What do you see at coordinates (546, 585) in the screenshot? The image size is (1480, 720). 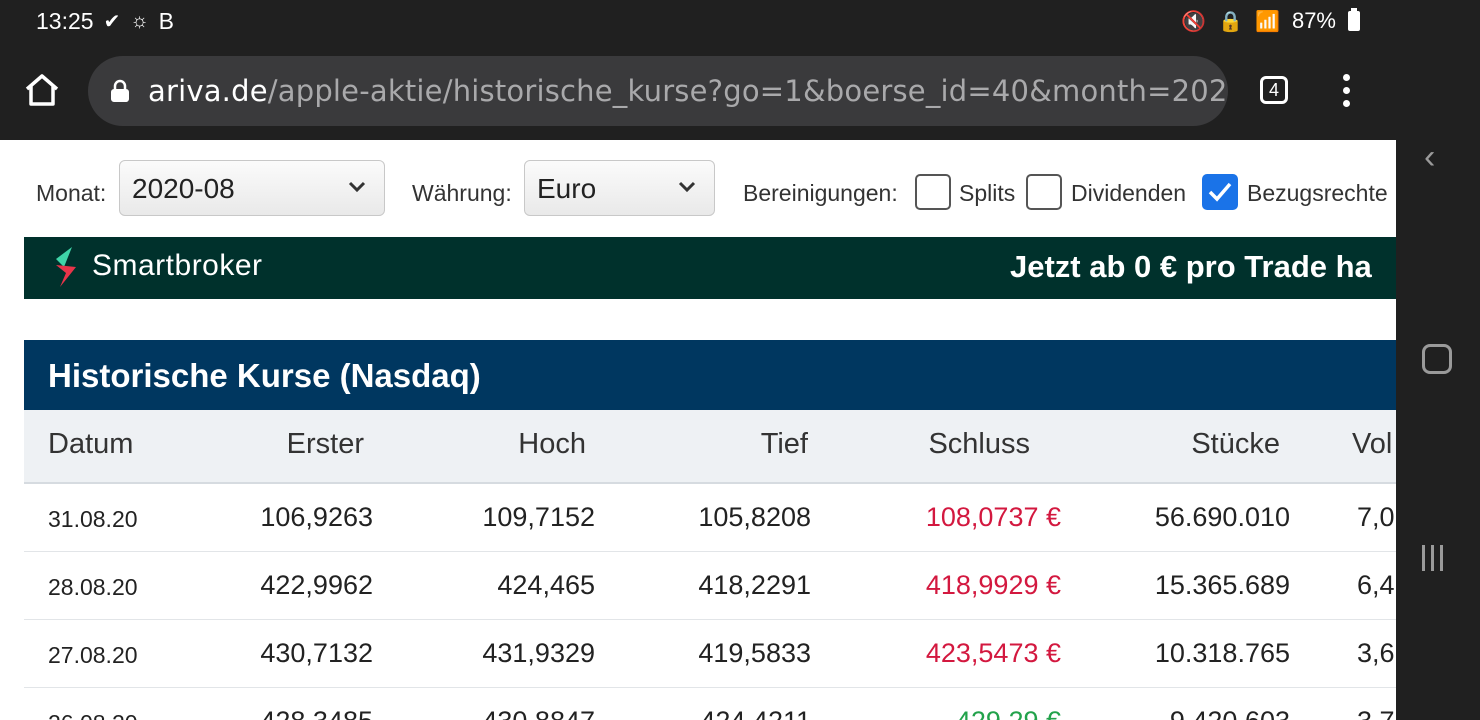 I see `cell-high: 424,465` at bounding box center [546, 585].